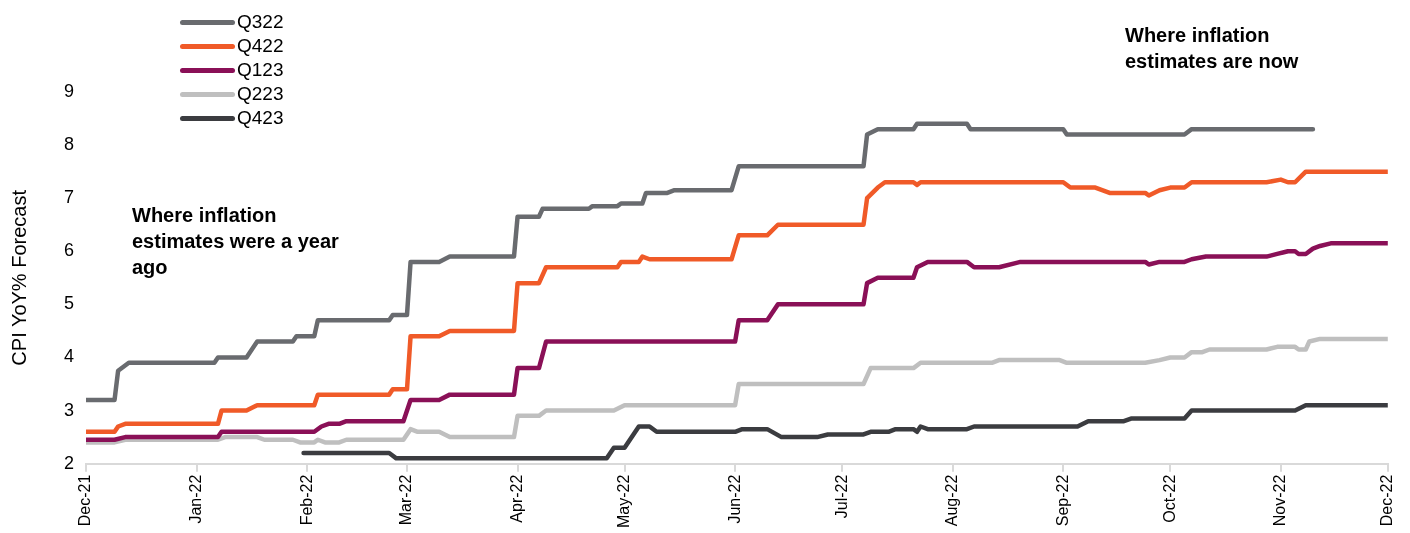 The image size is (1410, 533). Describe the element at coordinates (85, 500) in the screenshot. I see `x-tick-label: Dec-21` at that location.